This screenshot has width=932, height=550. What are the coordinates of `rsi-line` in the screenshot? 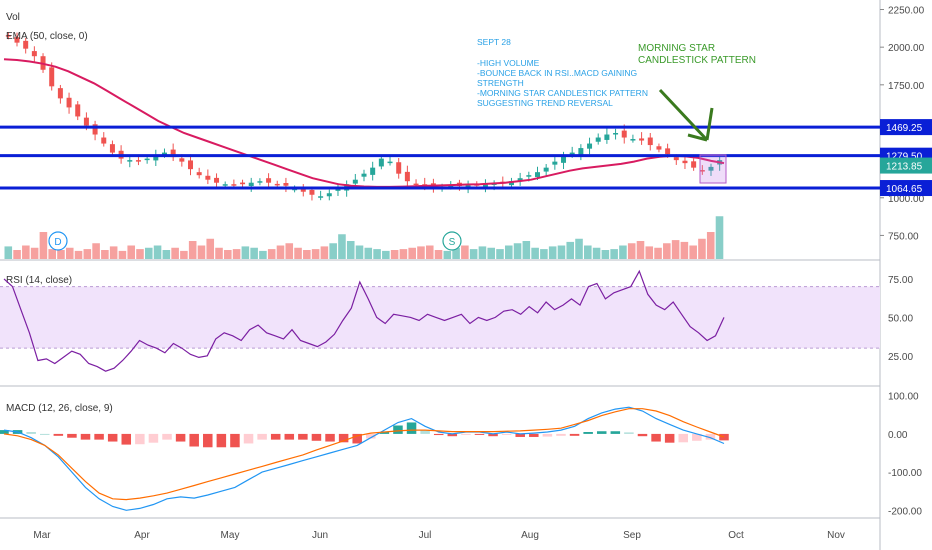 It's located at (364, 320).